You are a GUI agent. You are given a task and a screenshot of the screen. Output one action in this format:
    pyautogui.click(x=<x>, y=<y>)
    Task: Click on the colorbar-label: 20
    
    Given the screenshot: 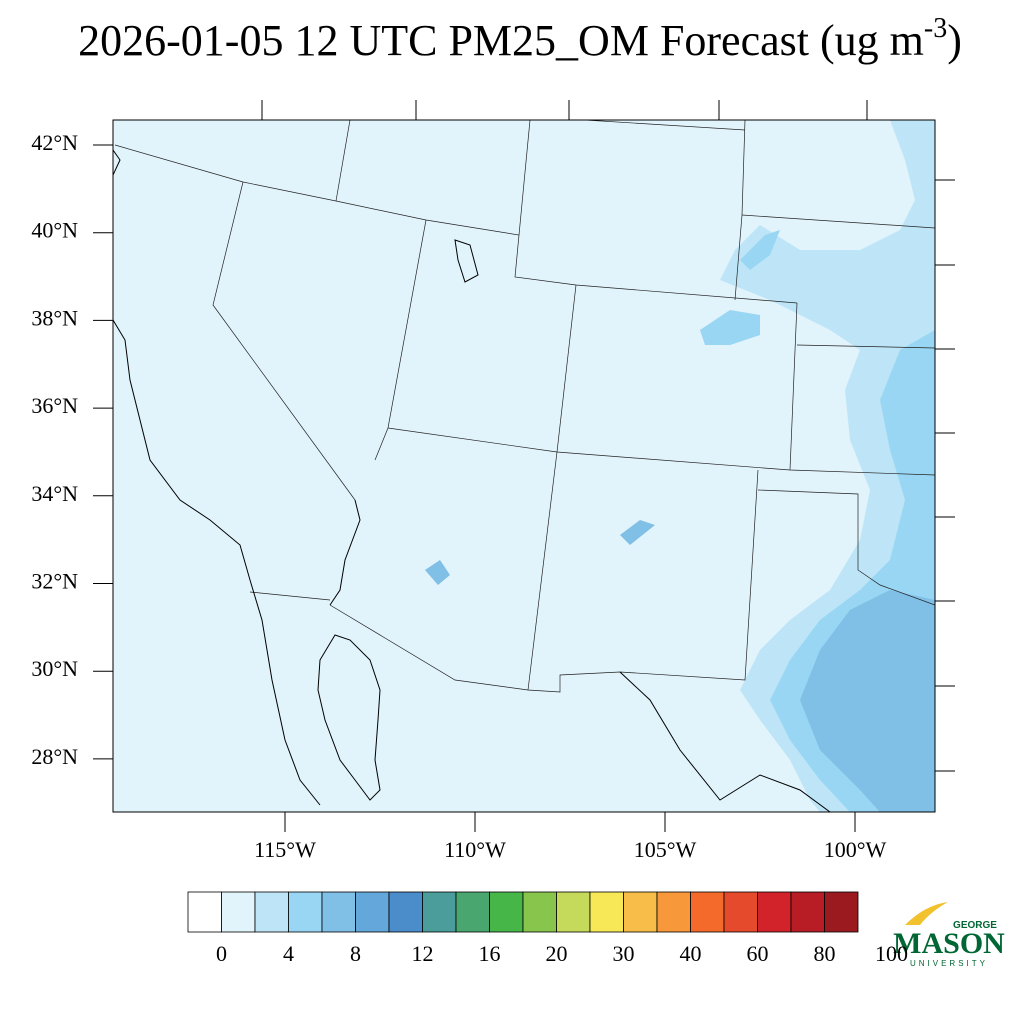 What is the action you would take?
    pyautogui.click(x=557, y=953)
    